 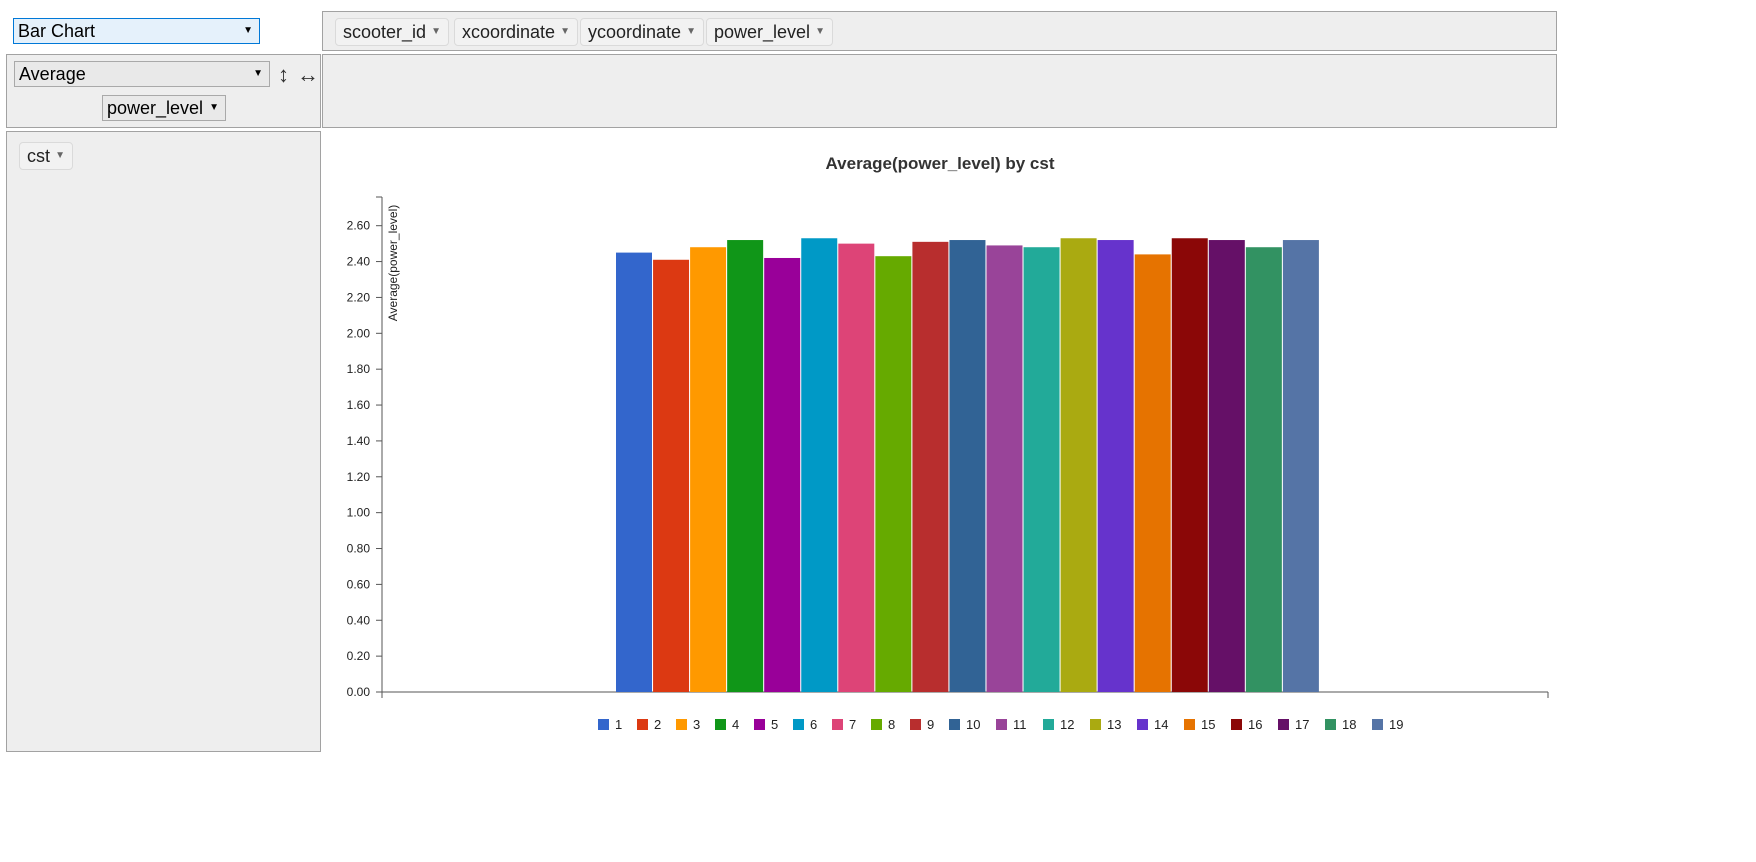 I want to click on y-axis-label: Average(power_level), so click(x=393, y=263).